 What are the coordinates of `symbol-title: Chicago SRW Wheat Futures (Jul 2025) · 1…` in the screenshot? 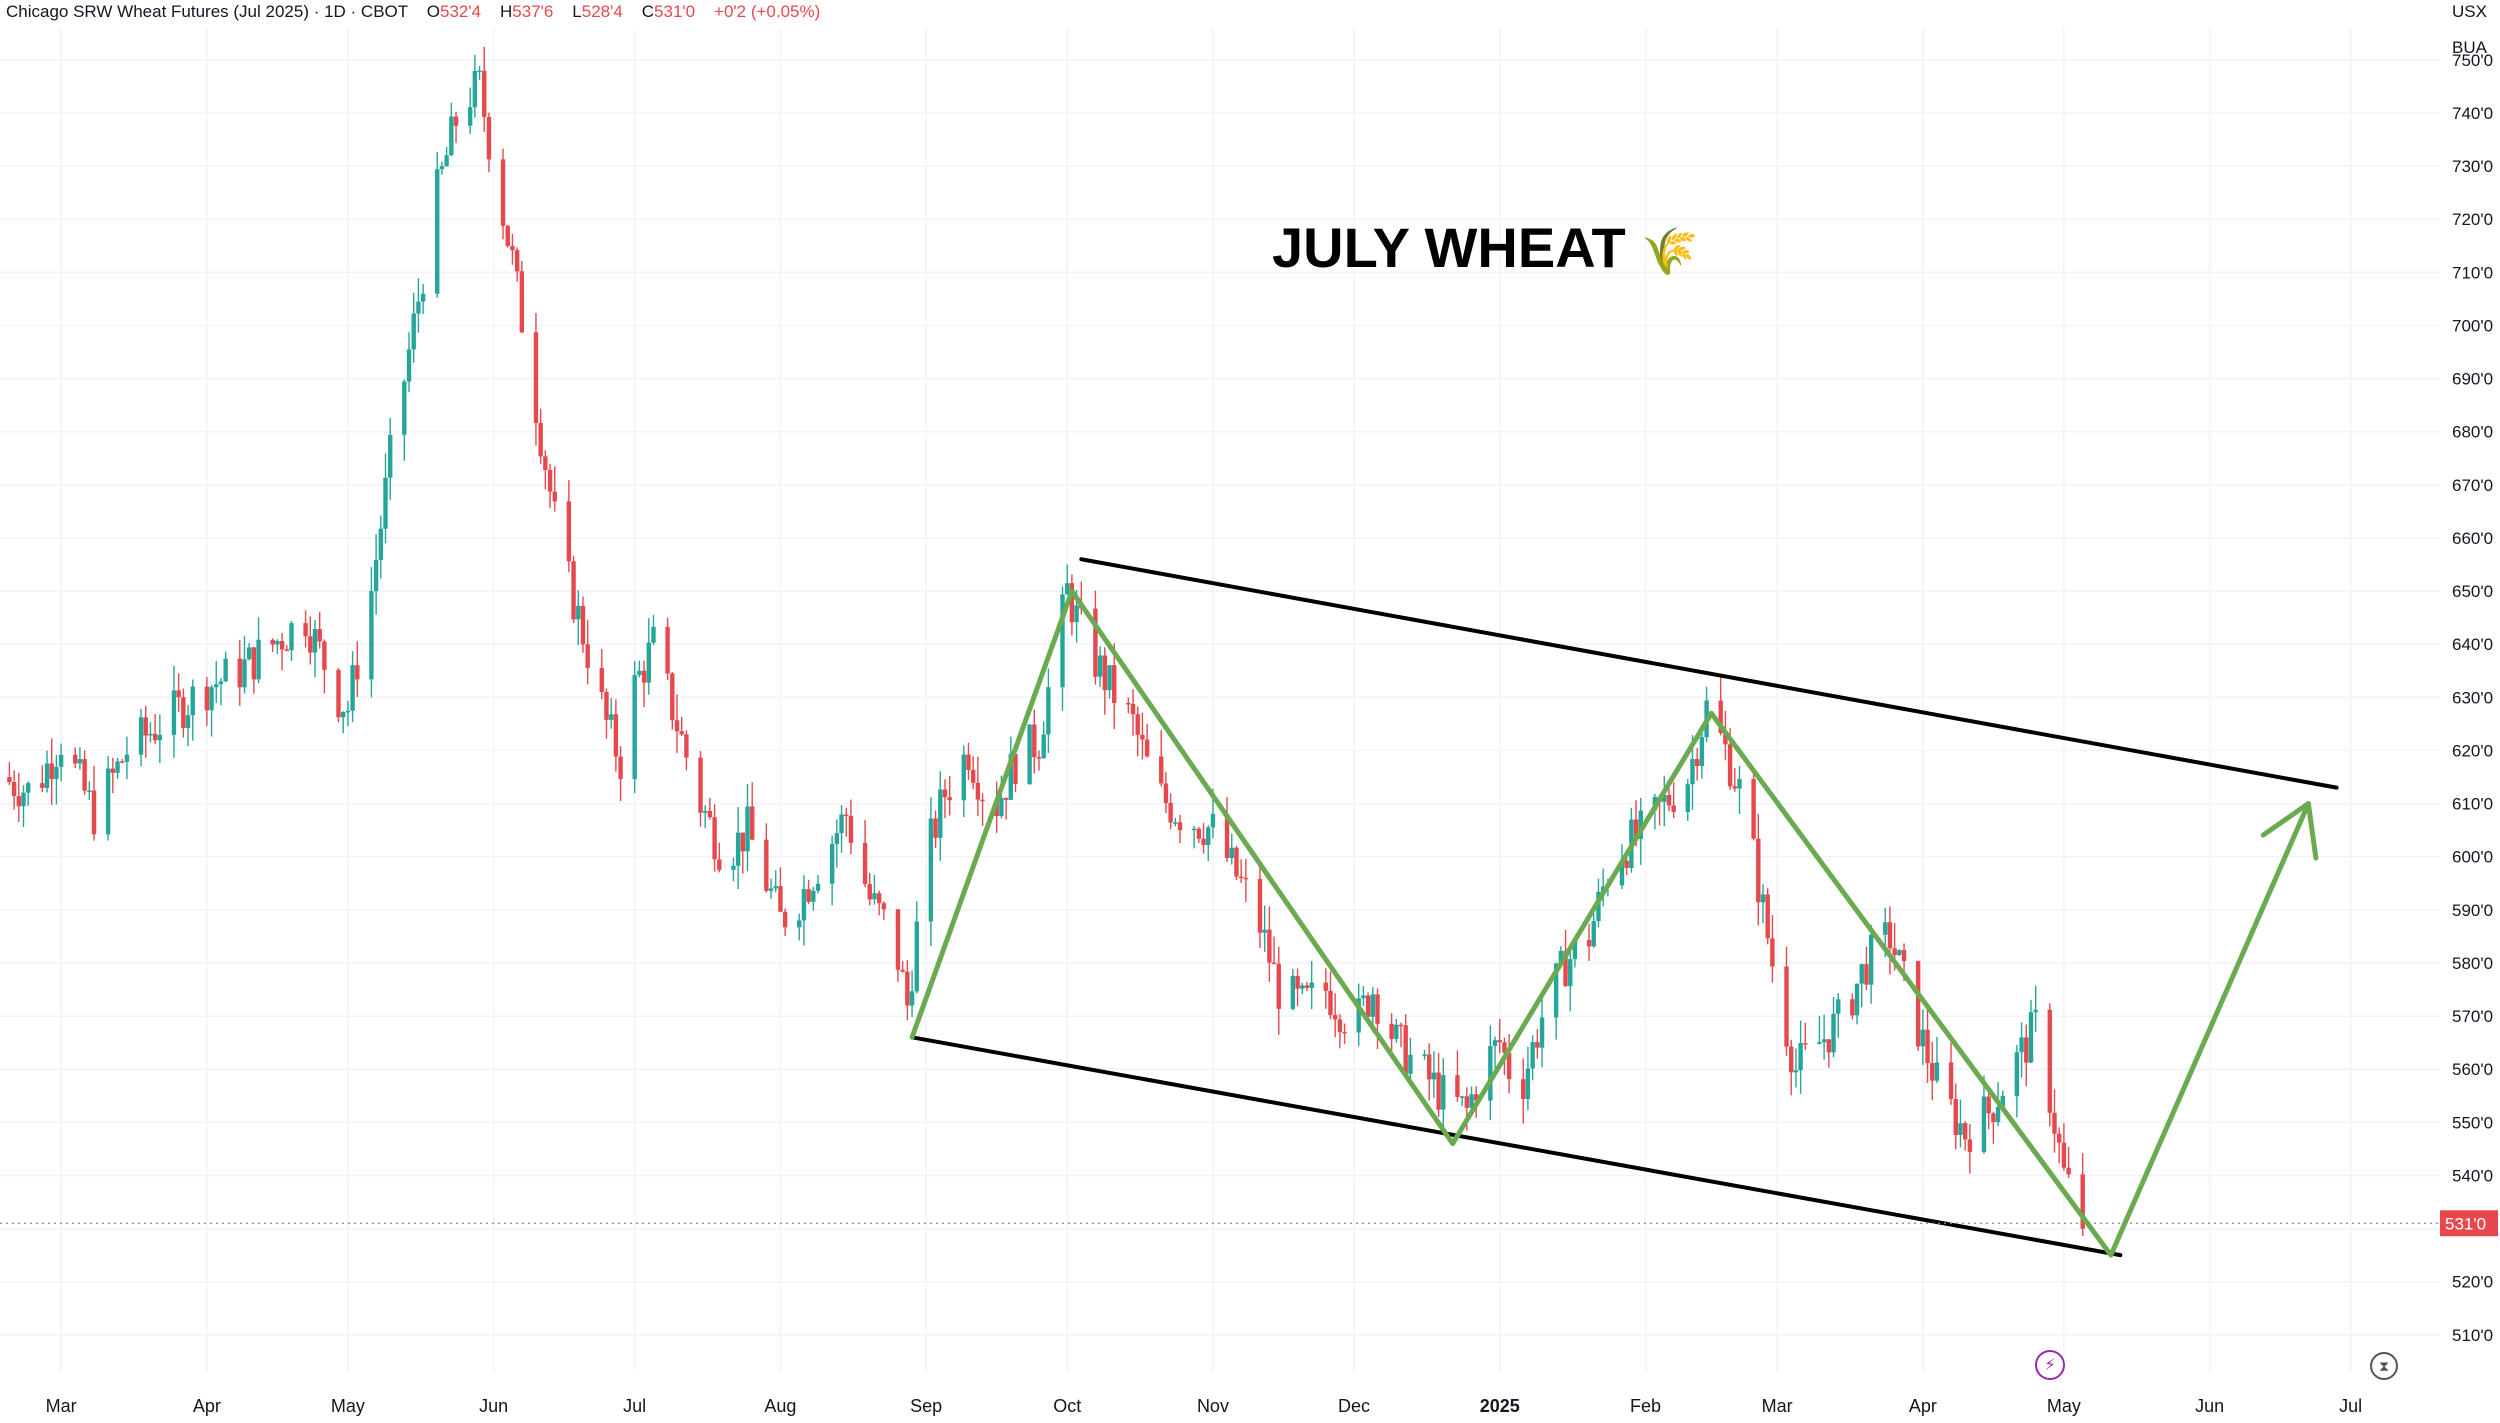 It's located at (207, 11).